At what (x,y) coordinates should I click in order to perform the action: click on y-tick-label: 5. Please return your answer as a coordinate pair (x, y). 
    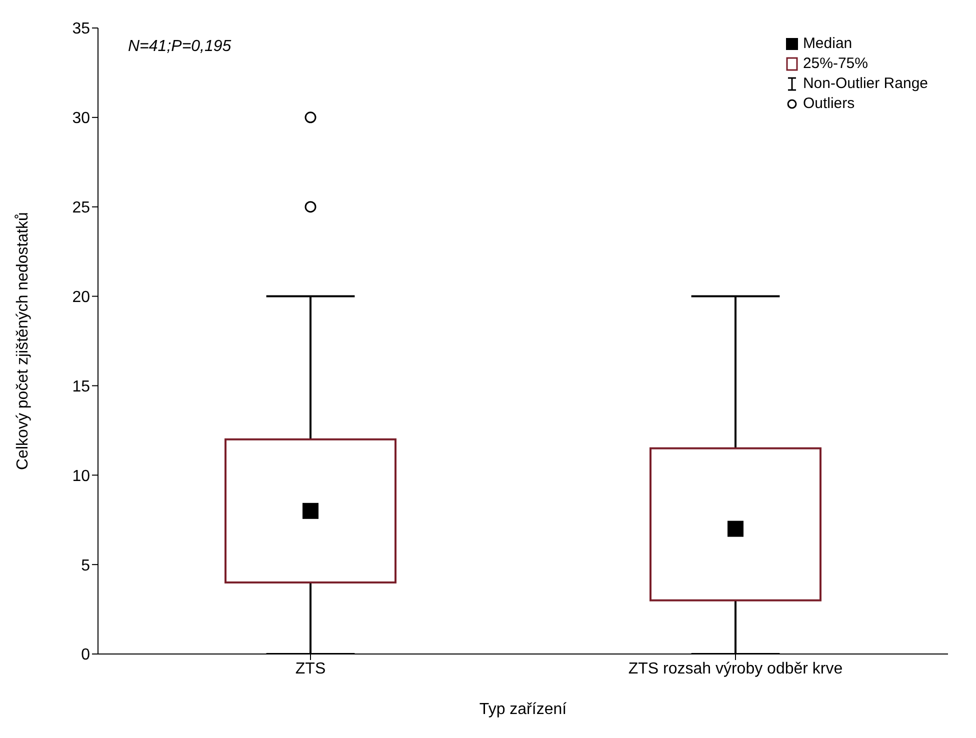
    Looking at the image, I should click on (85, 565).